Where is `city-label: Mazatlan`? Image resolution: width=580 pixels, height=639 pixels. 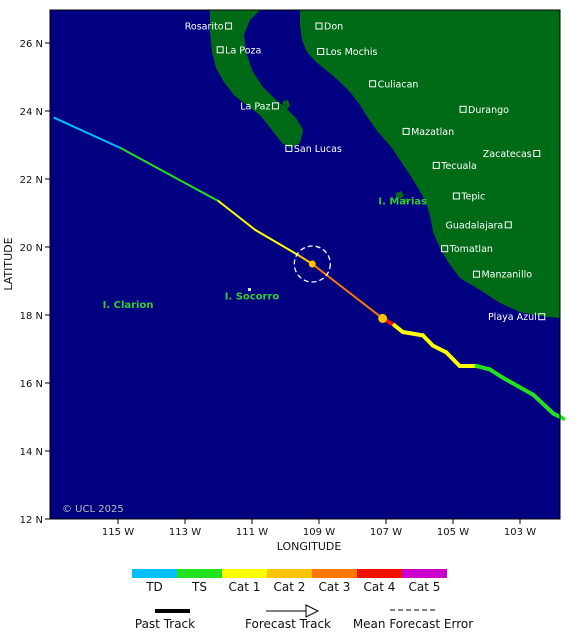 city-label: Mazatlan is located at coordinates (432, 132).